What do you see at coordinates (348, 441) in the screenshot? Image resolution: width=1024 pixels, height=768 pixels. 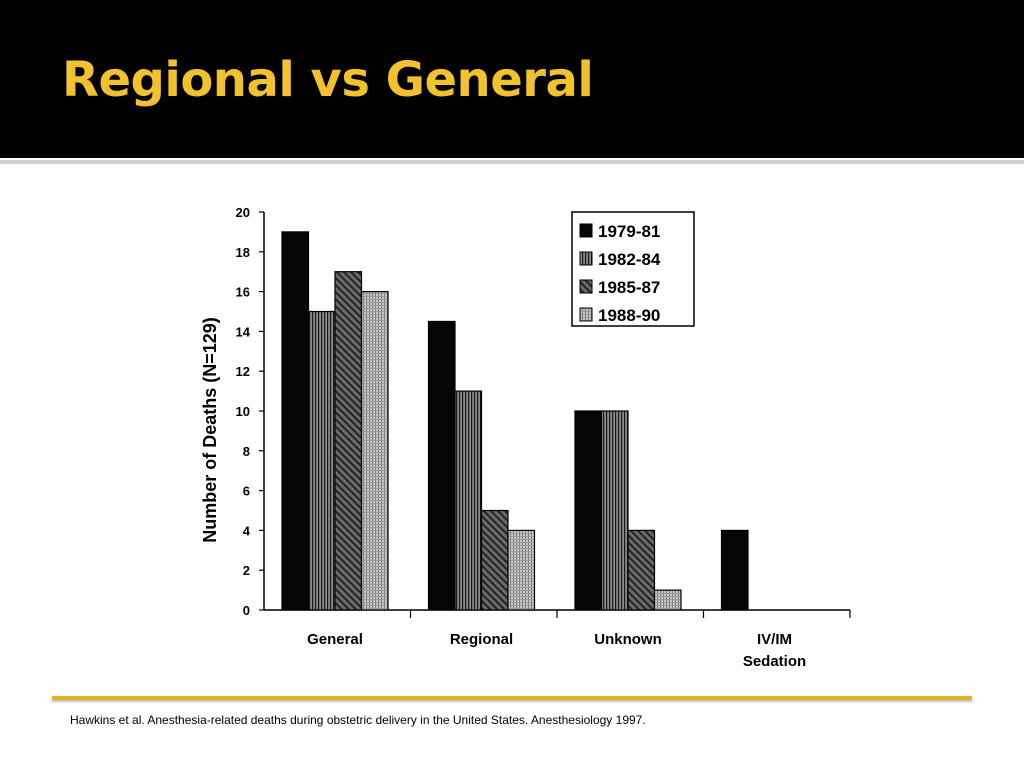 I see `bar-1985-87-general` at bounding box center [348, 441].